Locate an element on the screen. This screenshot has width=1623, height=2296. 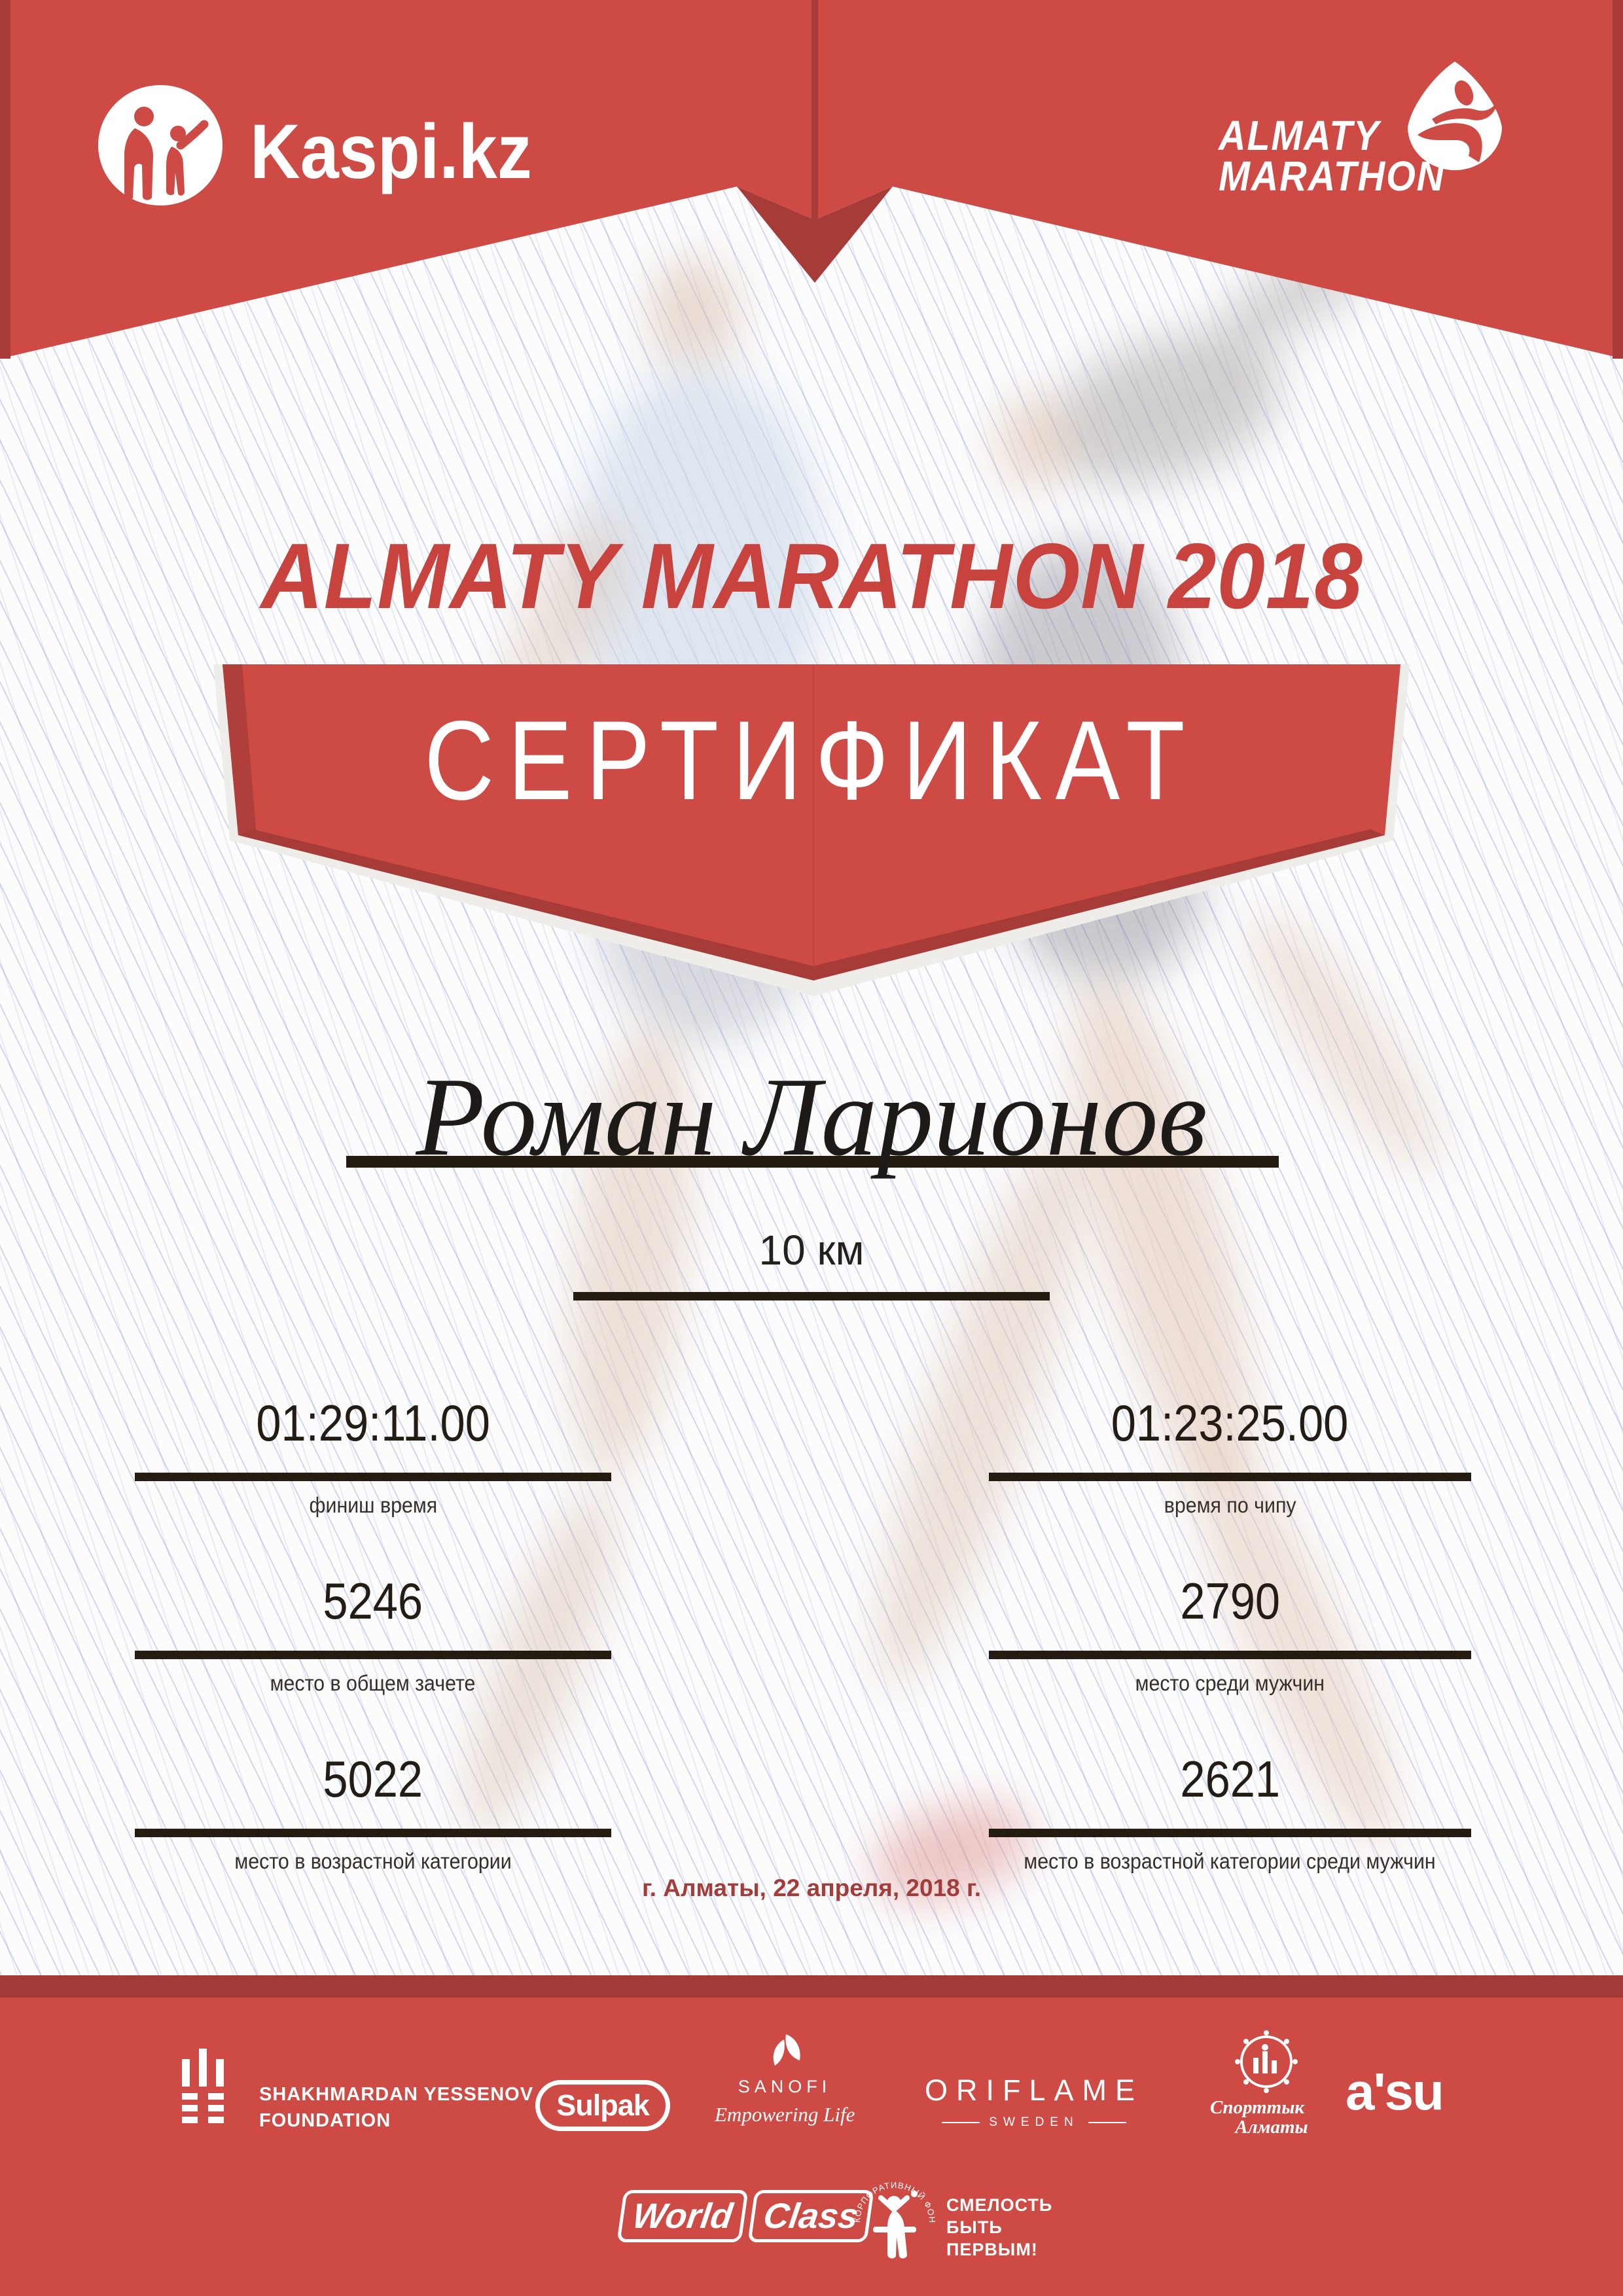
stat-chip-time: 01:23:25.00 время по чипу is located at coordinates (1230, 1455).